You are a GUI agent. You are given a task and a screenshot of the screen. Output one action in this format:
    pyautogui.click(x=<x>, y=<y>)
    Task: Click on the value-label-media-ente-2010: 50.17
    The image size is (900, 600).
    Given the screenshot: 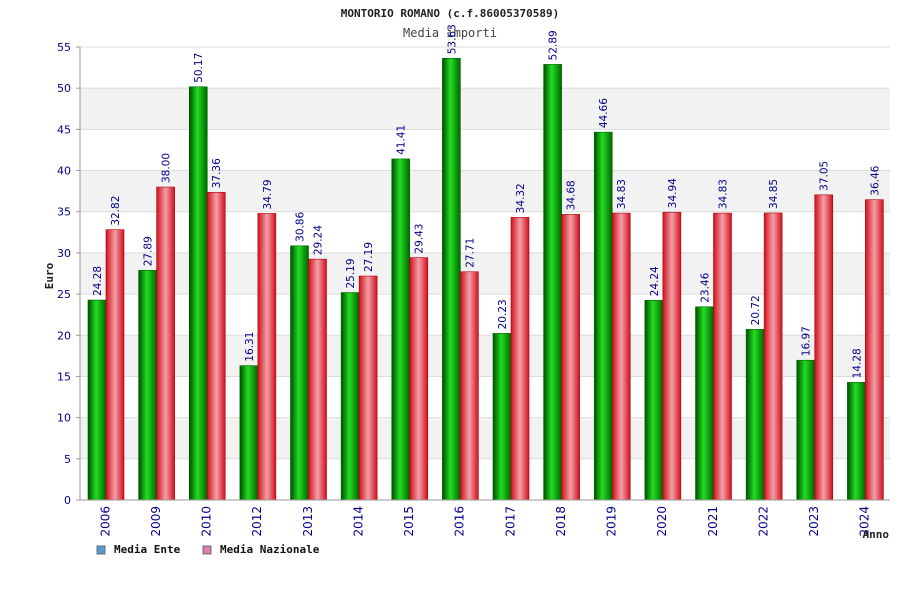 What is the action you would take?
    pyautogui.click(x=199, y=68)
    